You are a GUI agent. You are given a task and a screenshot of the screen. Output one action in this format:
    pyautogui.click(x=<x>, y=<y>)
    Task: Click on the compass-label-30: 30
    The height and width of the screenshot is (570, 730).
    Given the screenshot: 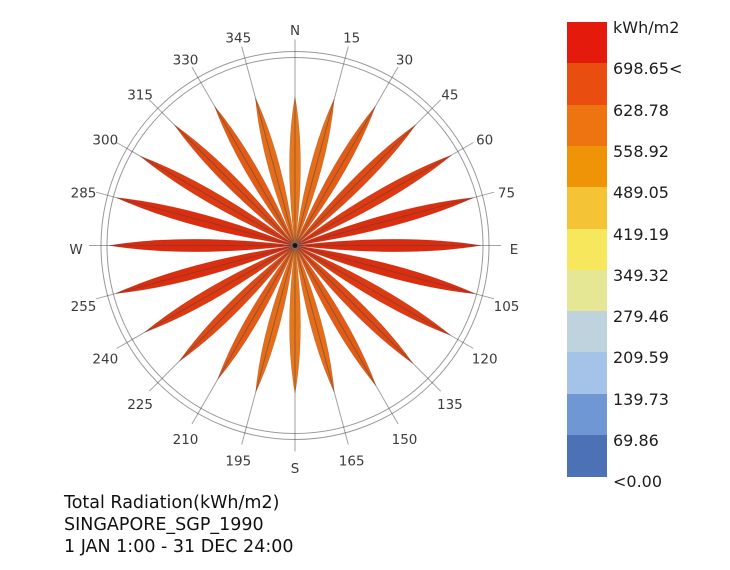 What is the action you would take?
    pyautogui.click(x=404, y=61)
    